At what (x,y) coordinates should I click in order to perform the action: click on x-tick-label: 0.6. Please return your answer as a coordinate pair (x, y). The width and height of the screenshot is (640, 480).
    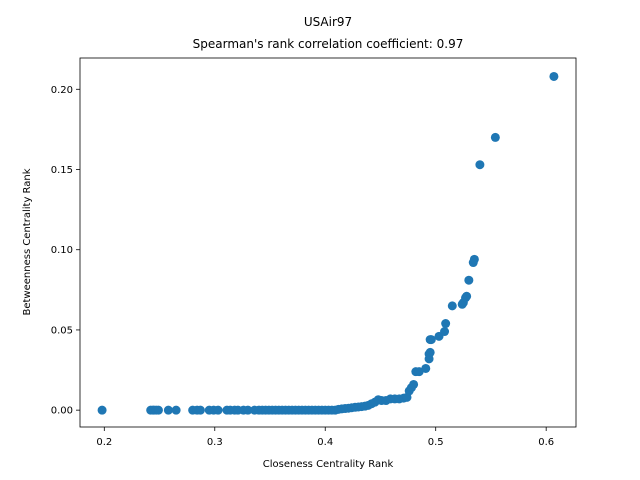
    Looking at the image, I should click on (546, 442).